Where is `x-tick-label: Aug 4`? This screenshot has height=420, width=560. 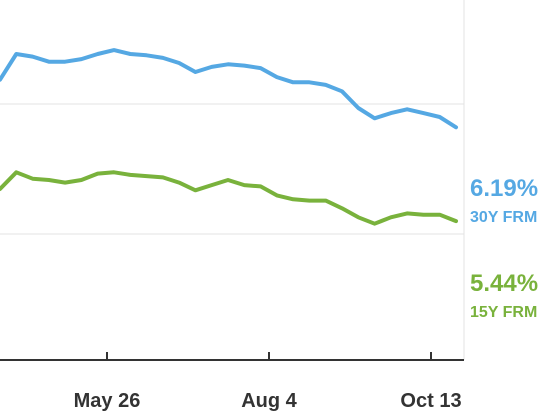
x-tick-label: Aug 4 is located at coordinates (269, 401).